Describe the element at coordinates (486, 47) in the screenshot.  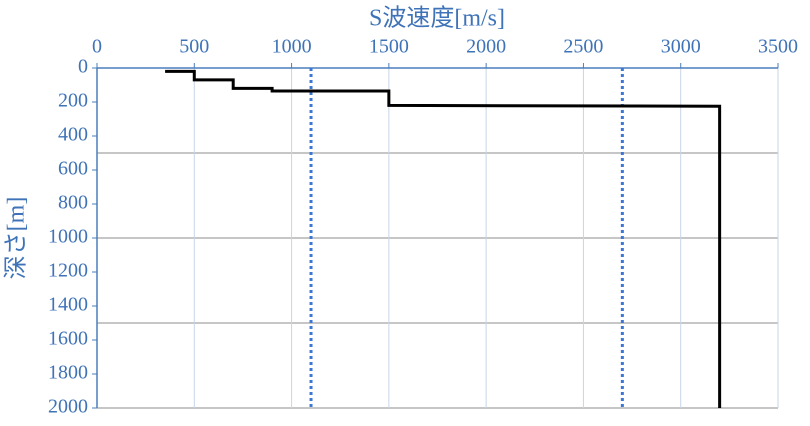
I see `x-tick-label: 2000` at that location.